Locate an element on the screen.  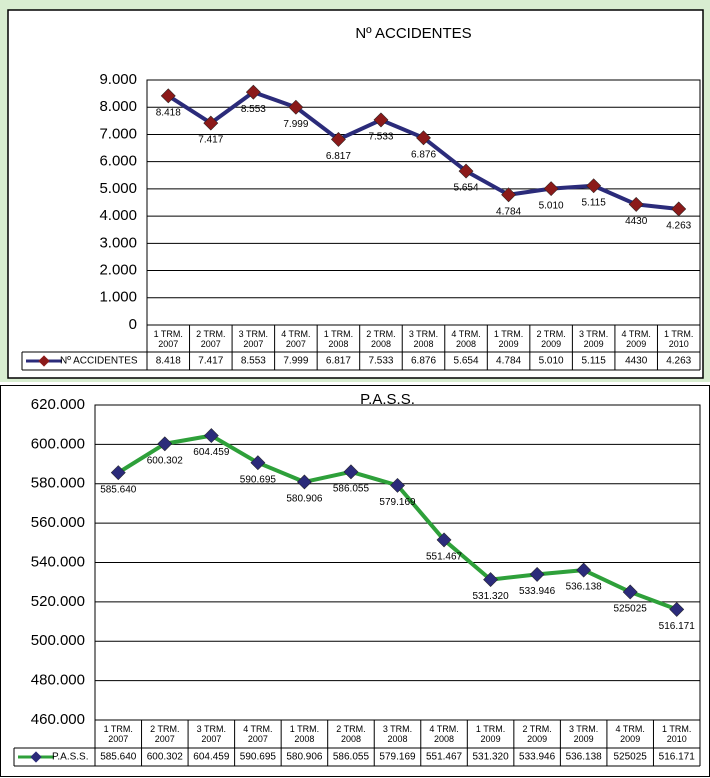
x-tick-label-box: 2 TRM. 2007 is located at coordinates (210, 339).